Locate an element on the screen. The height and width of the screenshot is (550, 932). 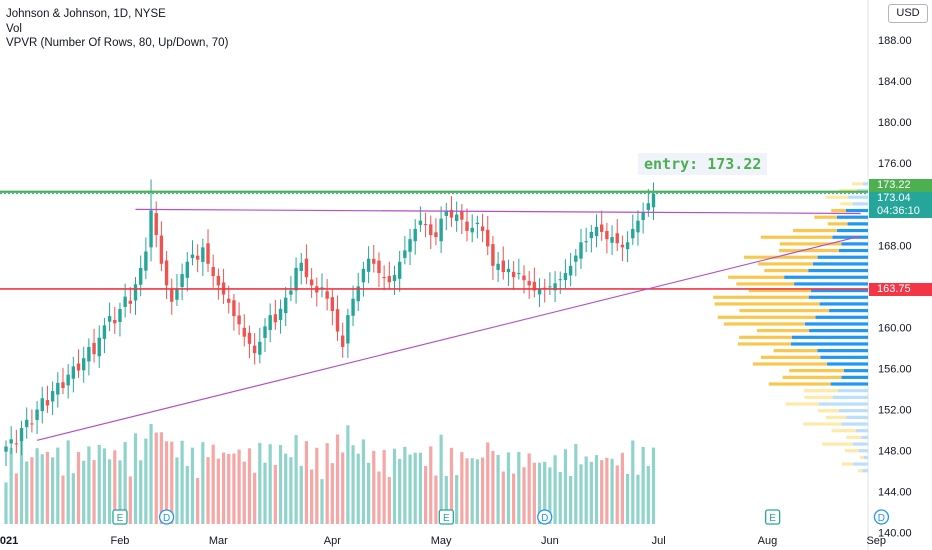
volume-indicator-label: Vol is located at coordinates (14, 29).